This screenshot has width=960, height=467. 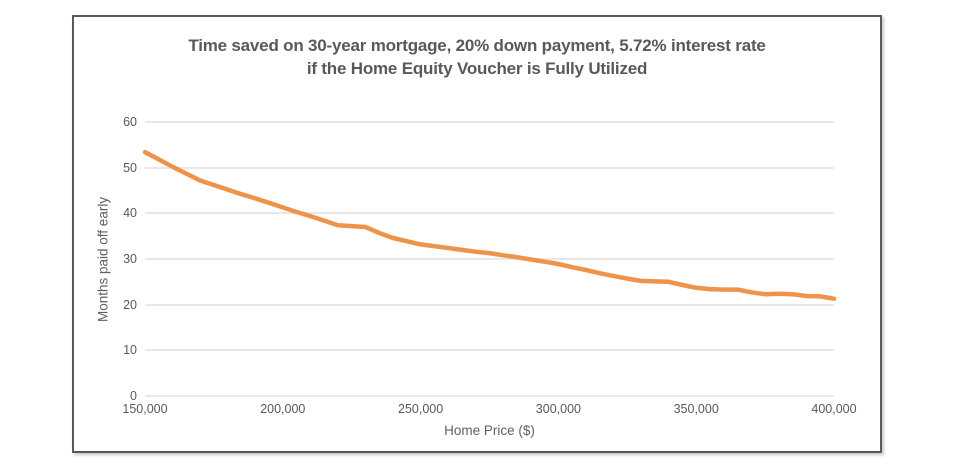 I want to click on x-tick-label: 350,000, so click(x=696, y=409).